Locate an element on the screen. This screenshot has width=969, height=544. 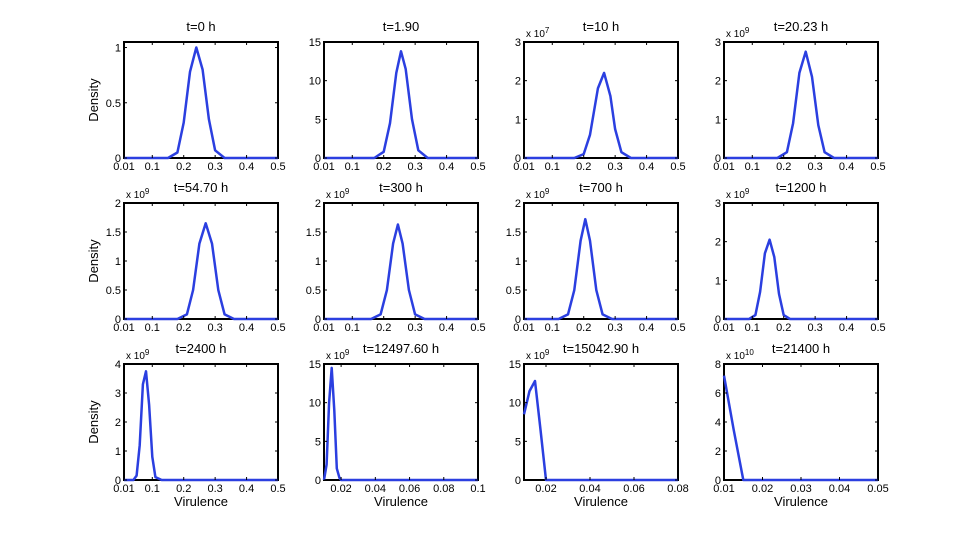
subplot-9-xtick-label: 0.5 is located at coordinates (277, 489).